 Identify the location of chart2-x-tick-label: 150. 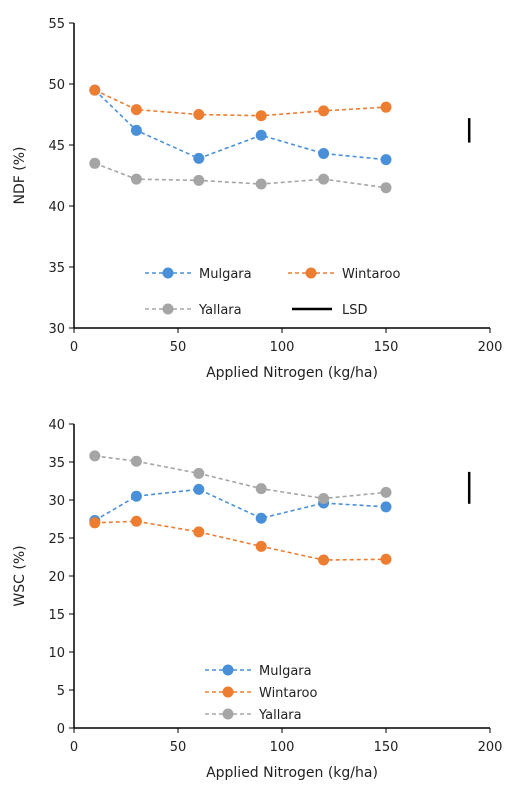
(386, 747).